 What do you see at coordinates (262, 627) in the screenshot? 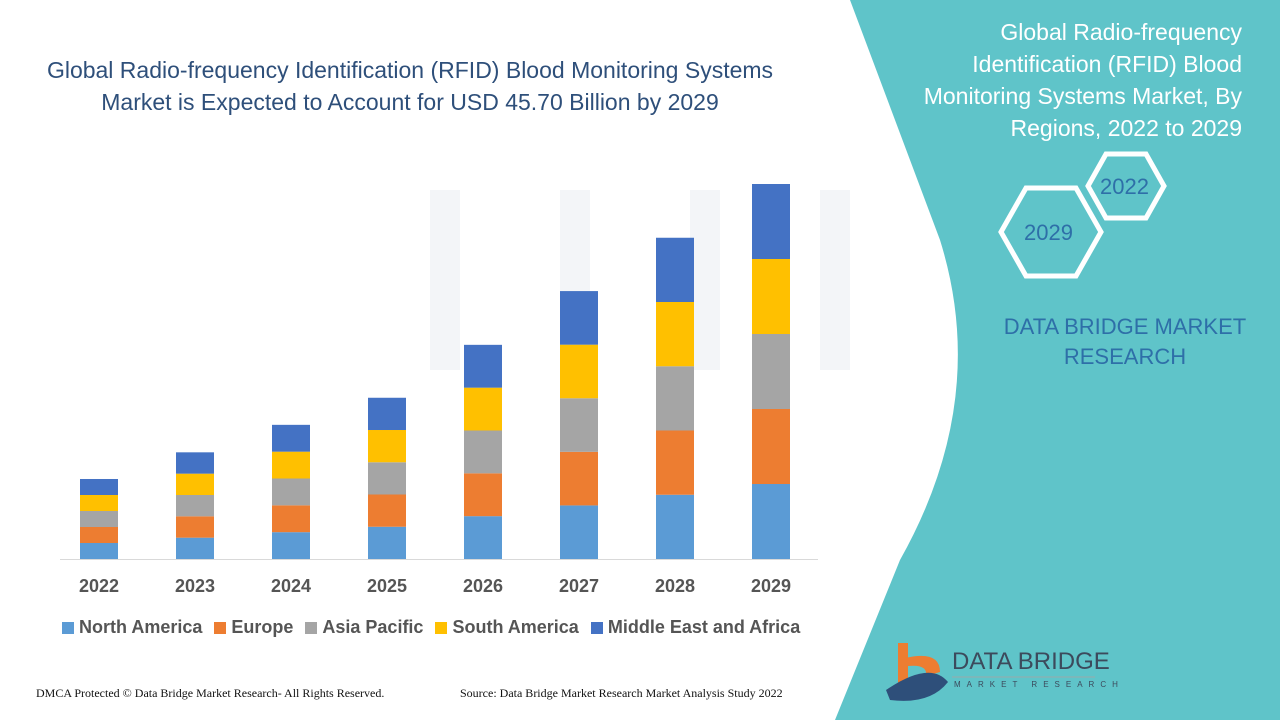
I see `legend-label: Europe` at bounding box center [262, 627].